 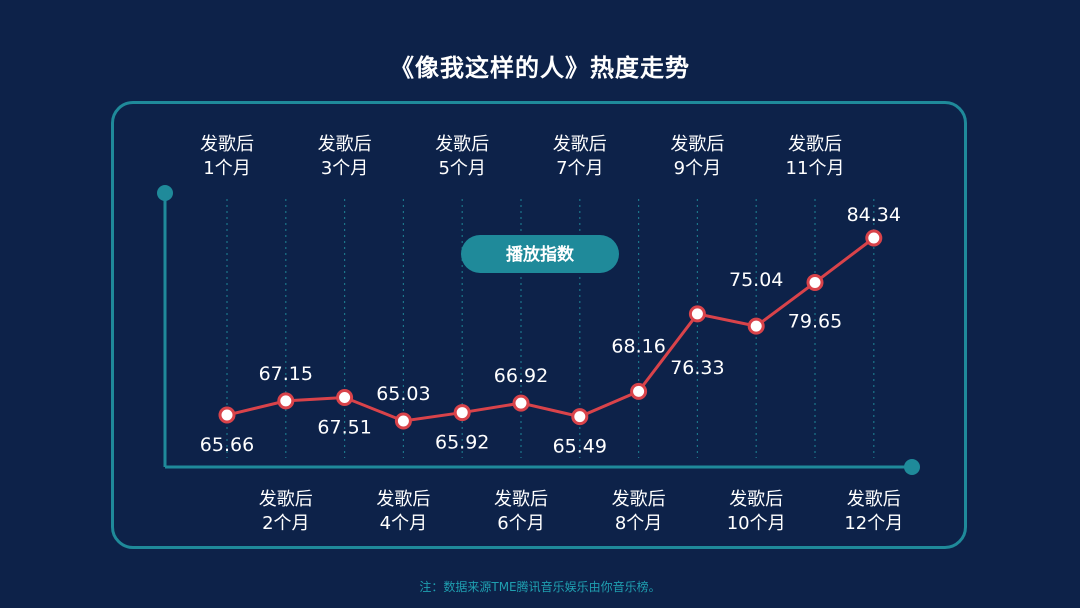 What do you see at coordinates (815, 321) in the screenshot?
I see `data-label: 79.65` at bounding box center [815, 321].